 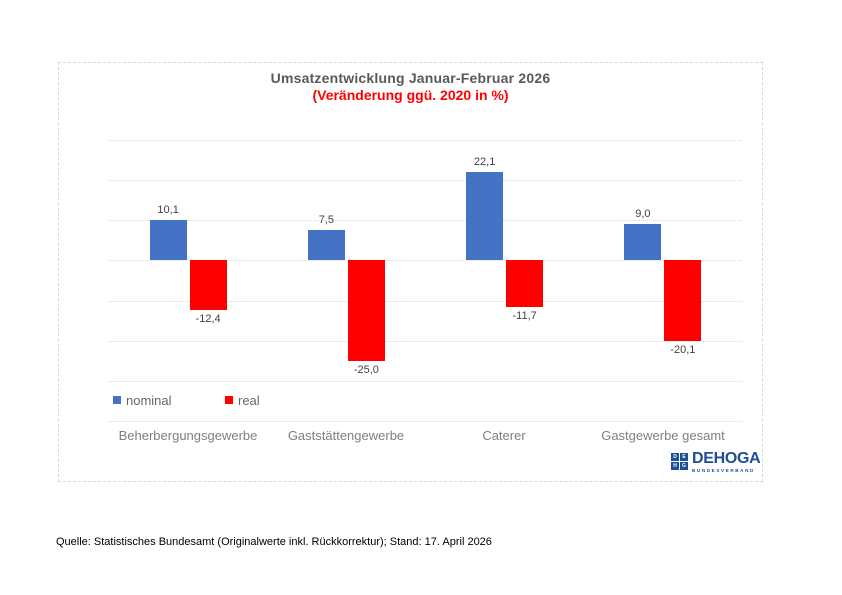 I want to click on dehoga-logo: D E H G DEHOGA BUNDESVERBAND, so click(x=716, y=462).